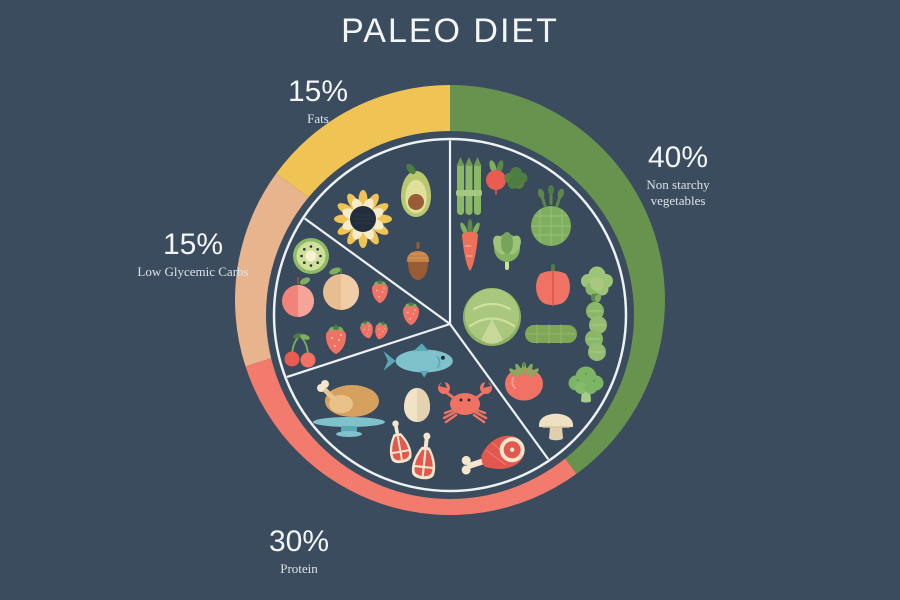 This screenshot has height=600, width=900. I want to click on slice-label-fats: 15% Fats, so click(318, 101).